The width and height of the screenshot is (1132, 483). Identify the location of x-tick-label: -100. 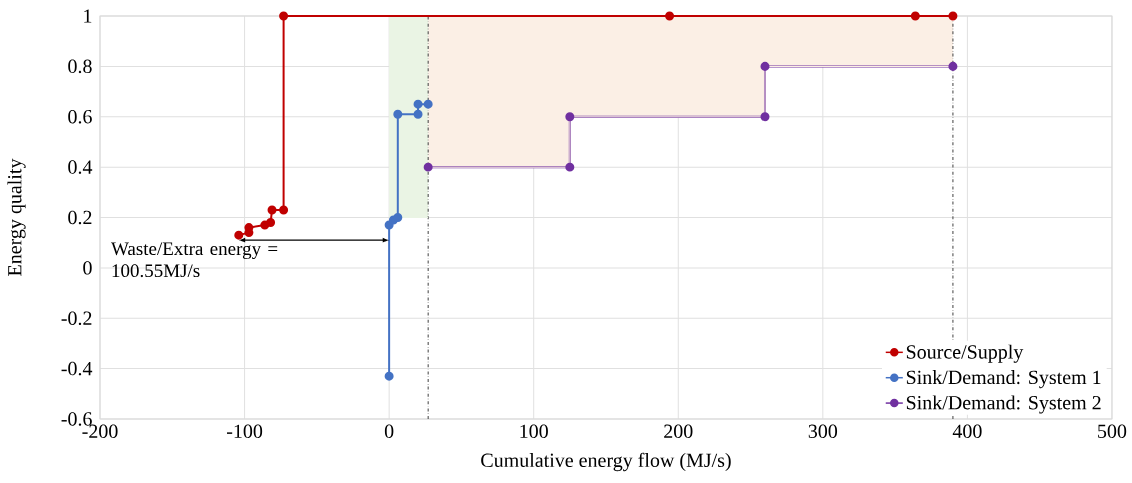
(244, 431).